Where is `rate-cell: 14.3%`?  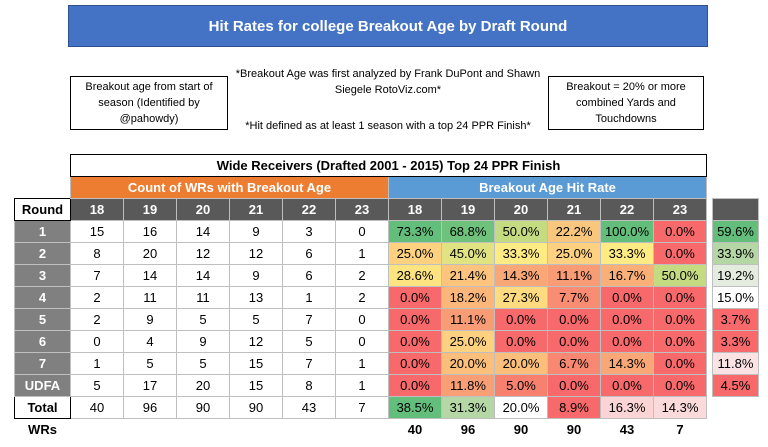 rate-cell: 14.3% is located at coordinates (521, 275).